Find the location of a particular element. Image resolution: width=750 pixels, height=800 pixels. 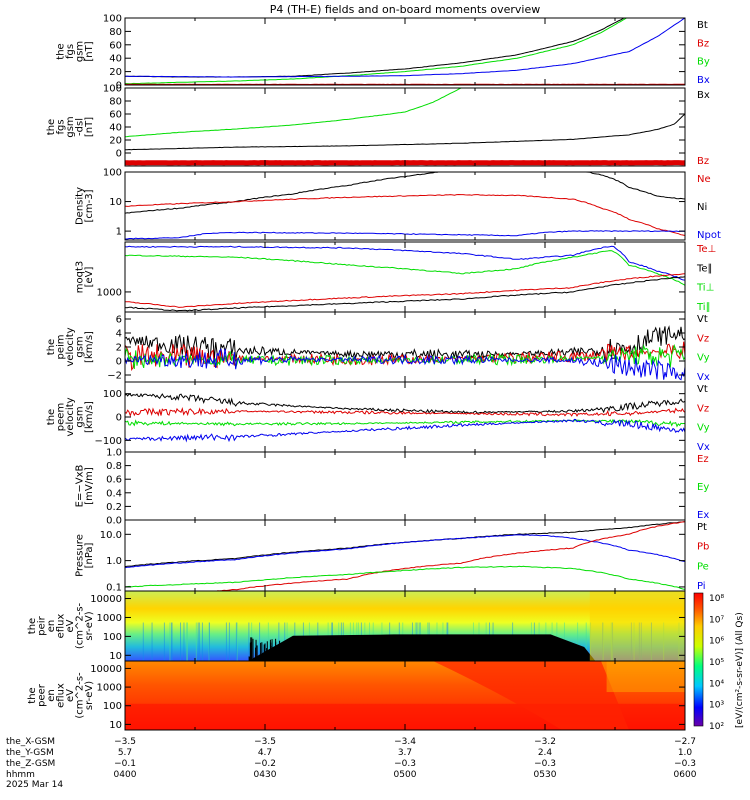

legend-entry: Ez is located at coordinates (703, 459).